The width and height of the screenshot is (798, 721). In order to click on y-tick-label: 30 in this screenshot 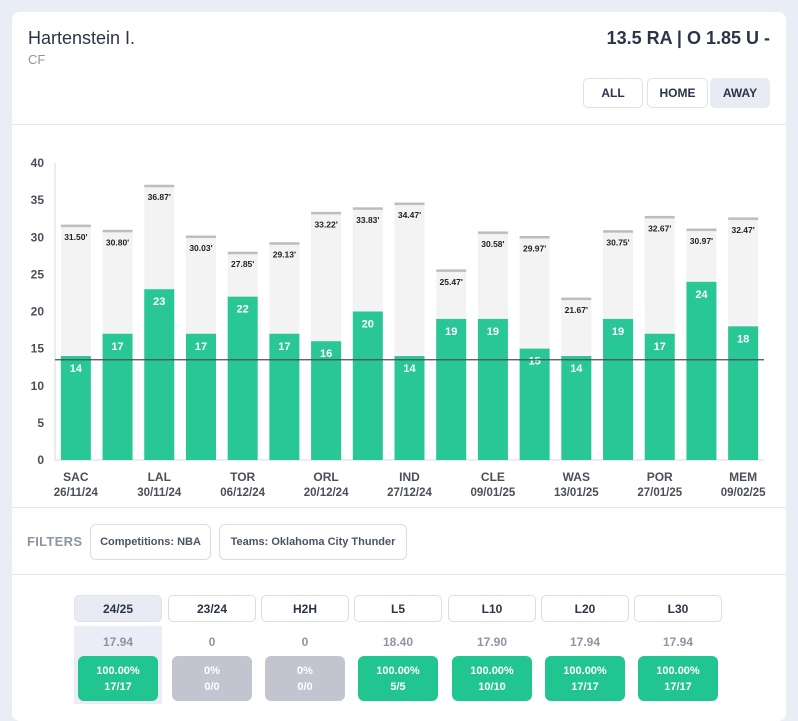, I will do `click(38, 237)`.